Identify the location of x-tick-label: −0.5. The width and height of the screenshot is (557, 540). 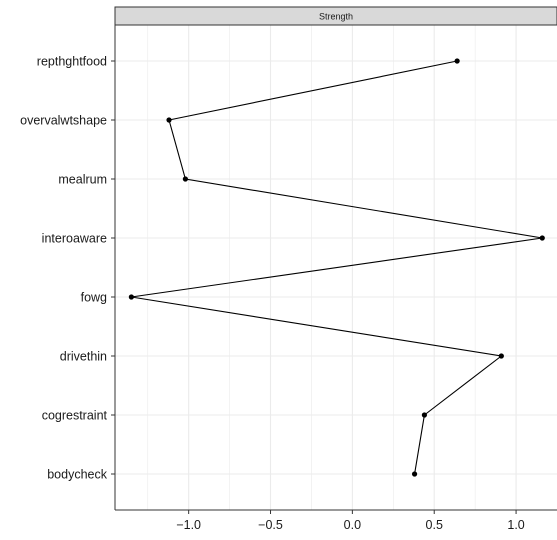
(270, 525).